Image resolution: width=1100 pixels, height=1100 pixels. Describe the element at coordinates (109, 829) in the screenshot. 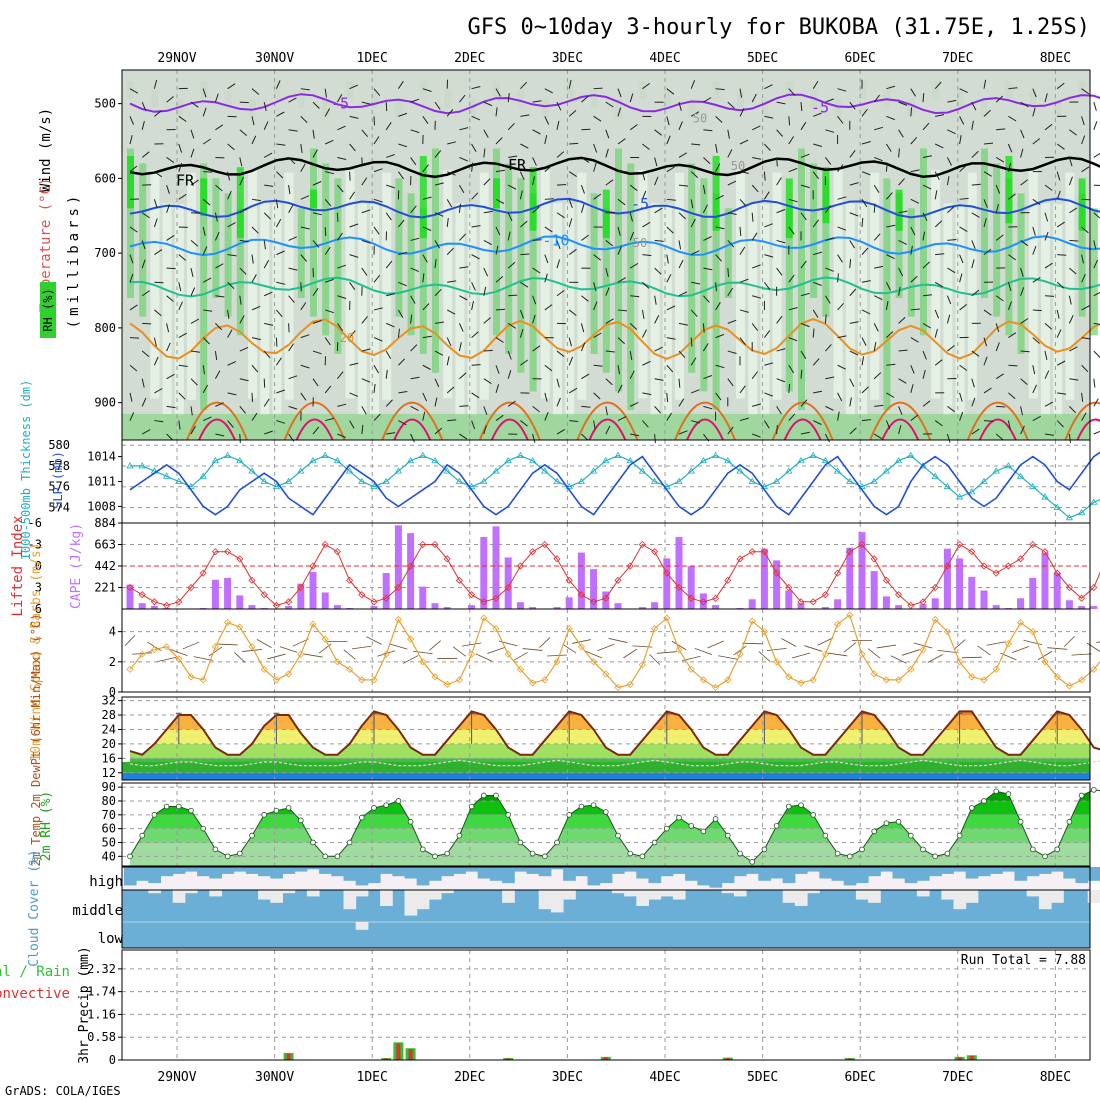

I see `rh-tick: 60` at that location.